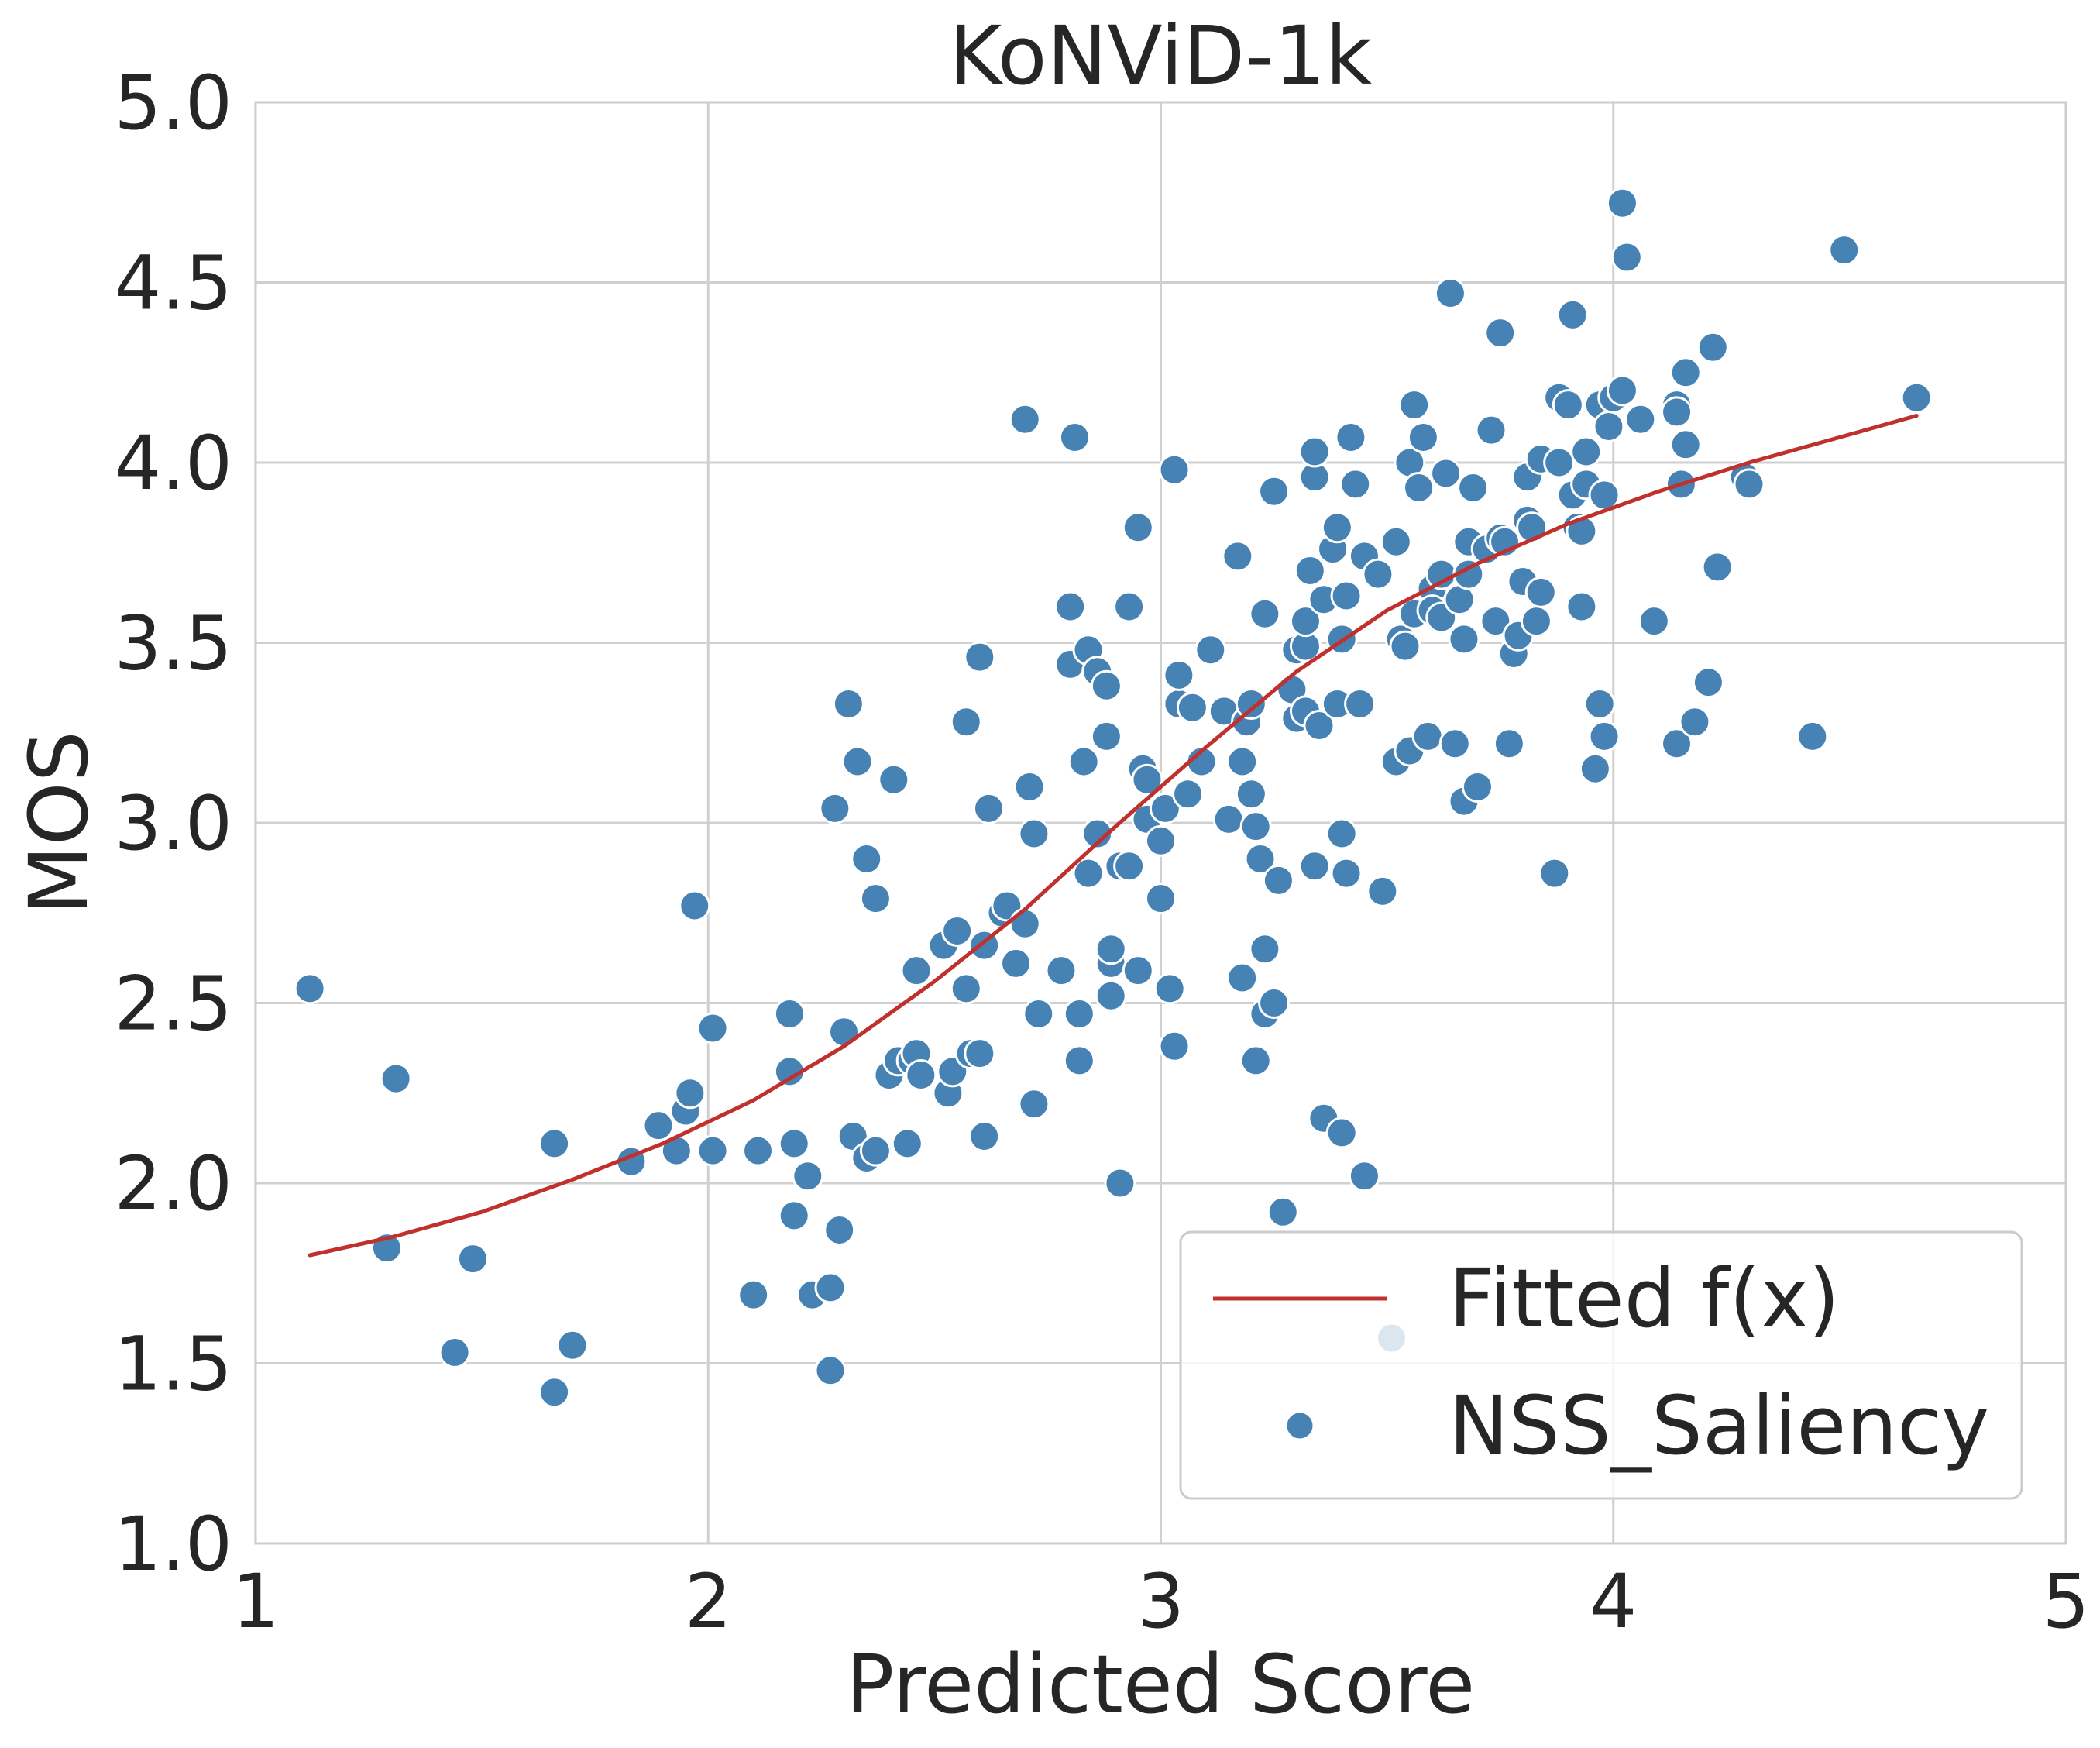  Describe the element at coordinates (708, 1601) in the screenshot. I see `x-tick-label: 2` at that location.